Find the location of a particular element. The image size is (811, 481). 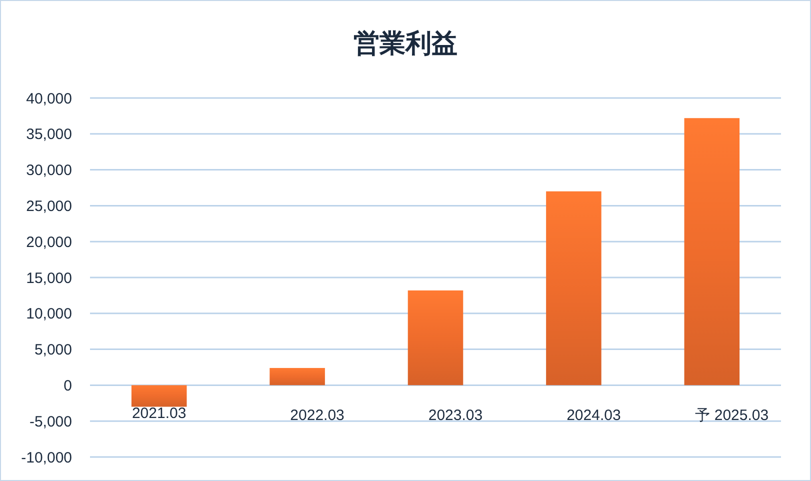

y-tick-label: 20,000 is located at coordinates (49, 242).